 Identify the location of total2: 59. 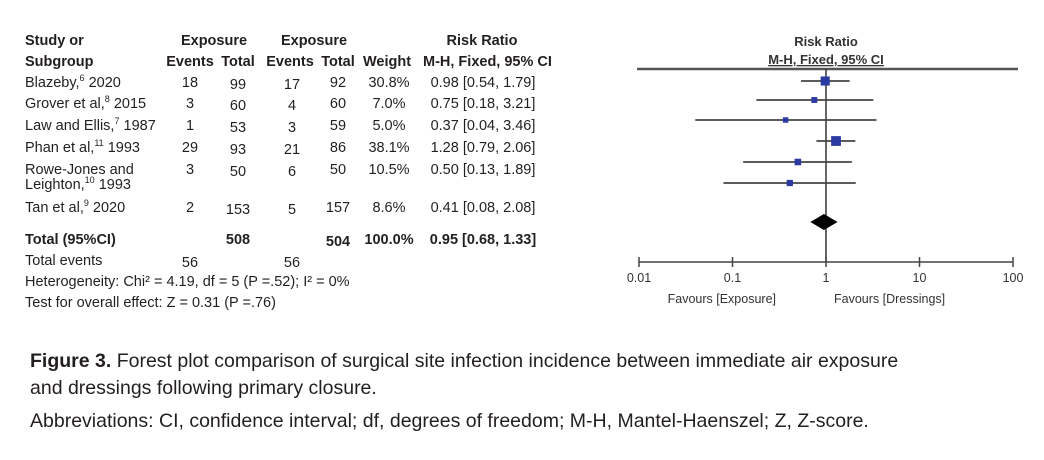
(338, 126).